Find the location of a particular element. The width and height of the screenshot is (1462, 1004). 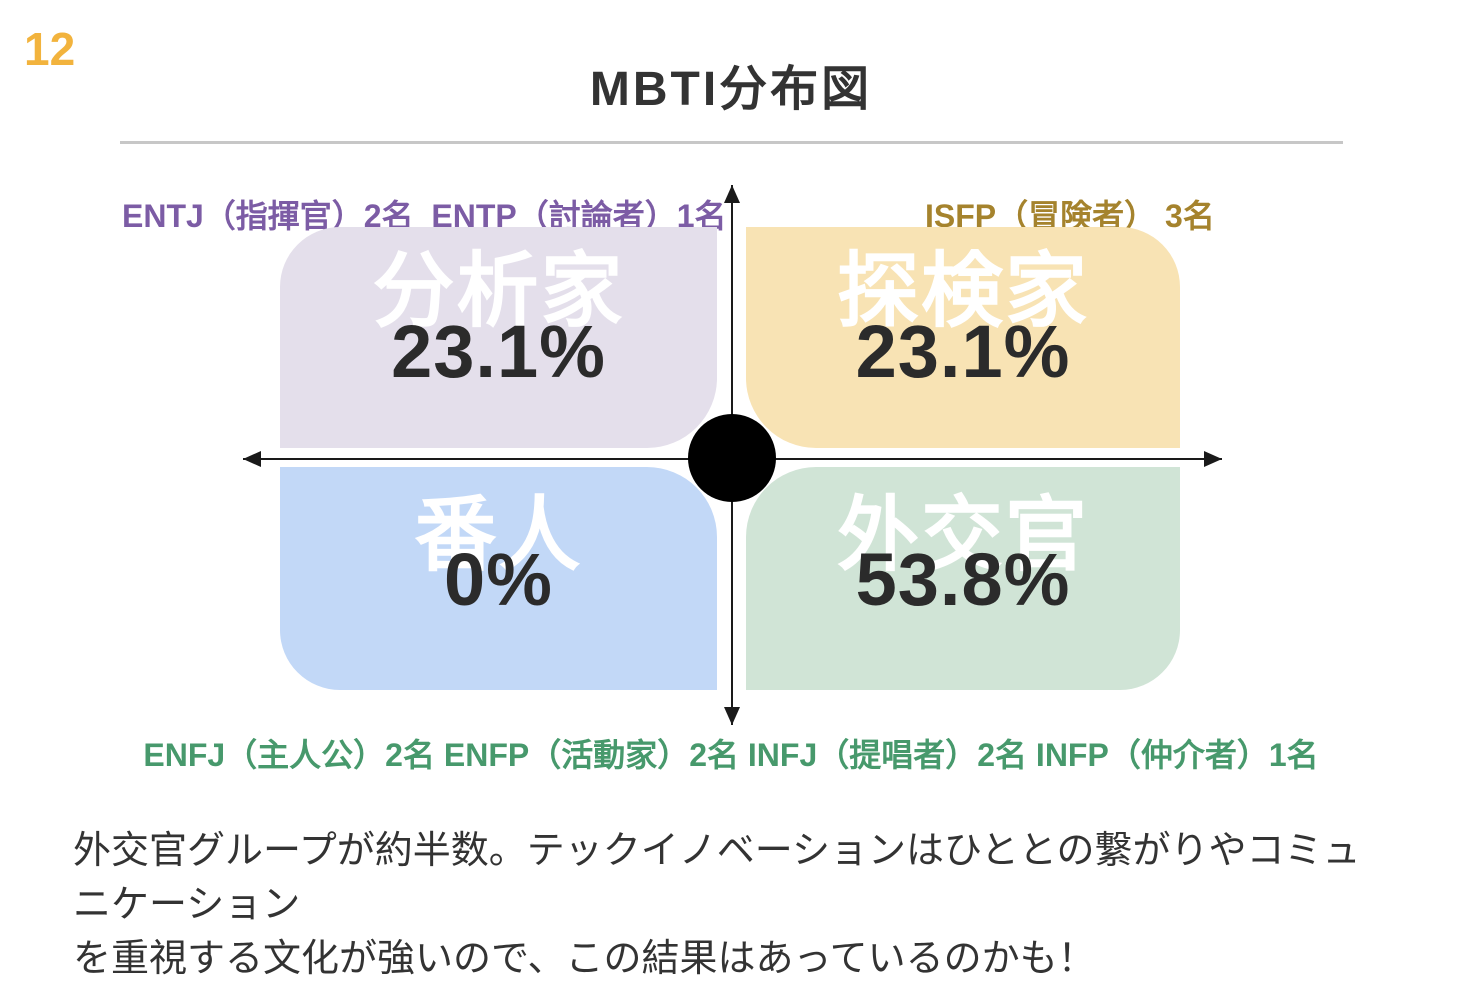

quadrant-explorers-percent: 23.1% is located at coordinates (963, 351).